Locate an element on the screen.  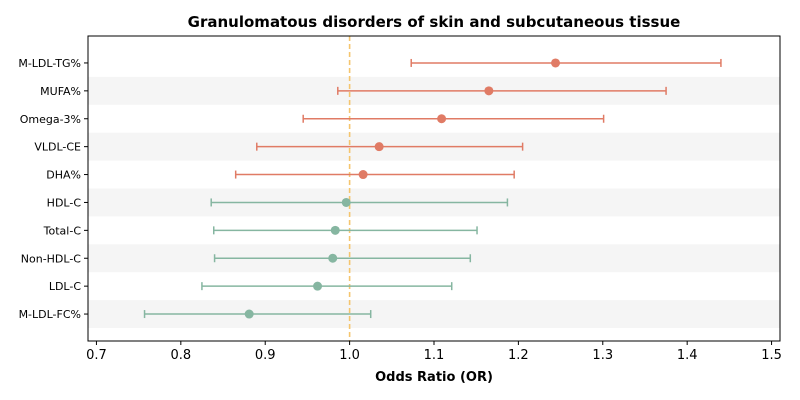
x-tick-label: 1.0 is located at coordinates (349, 355).